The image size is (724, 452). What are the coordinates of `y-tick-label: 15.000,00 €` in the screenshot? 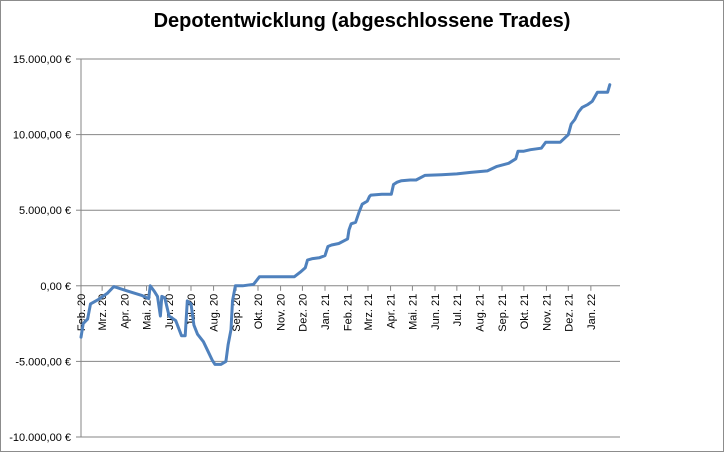 It's located at (42, 60).